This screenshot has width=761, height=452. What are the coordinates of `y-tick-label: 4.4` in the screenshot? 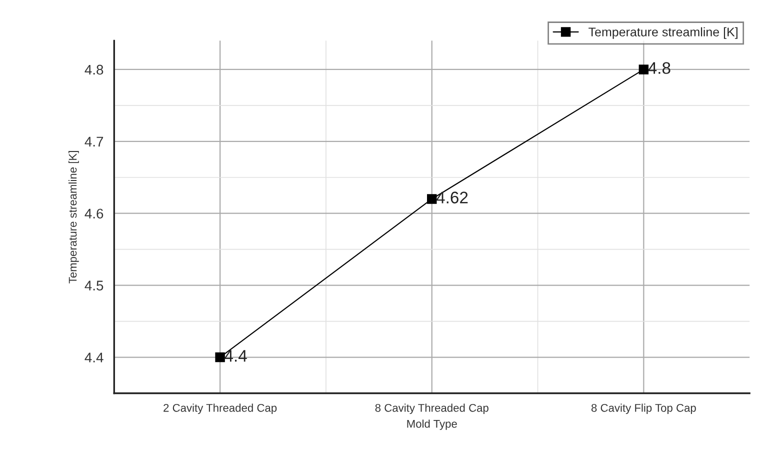 It's located at (94, 357).